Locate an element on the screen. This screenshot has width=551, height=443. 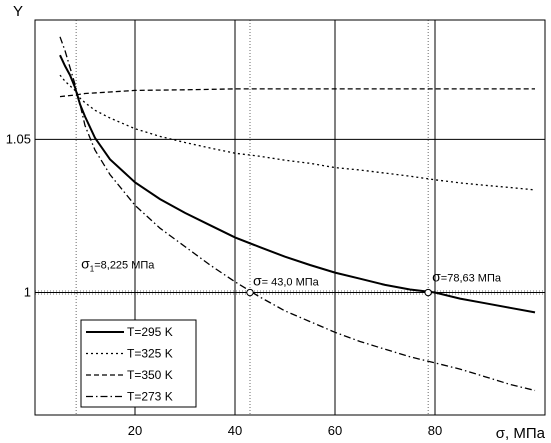
y-tick-label-0: 1 is located at coordinates (27, 292).